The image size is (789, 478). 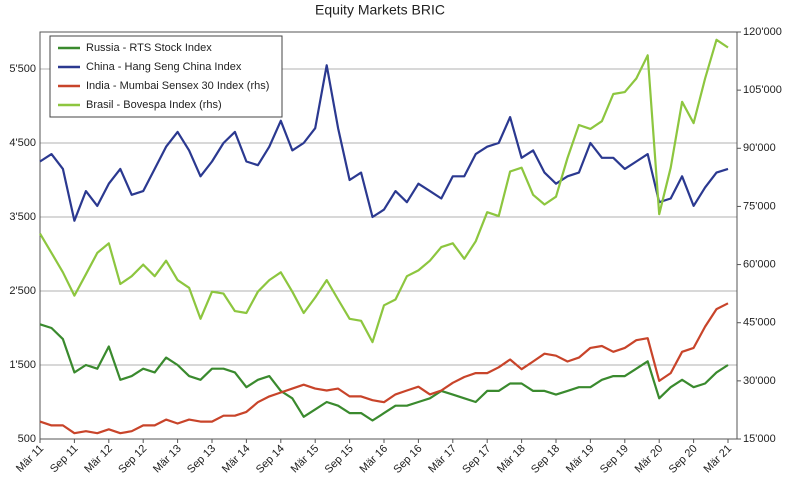 What do you see at coordinates (270, 459) in the screenshot?
I see `x-tick-label: Sep 14` at bounding box center [270, 459].